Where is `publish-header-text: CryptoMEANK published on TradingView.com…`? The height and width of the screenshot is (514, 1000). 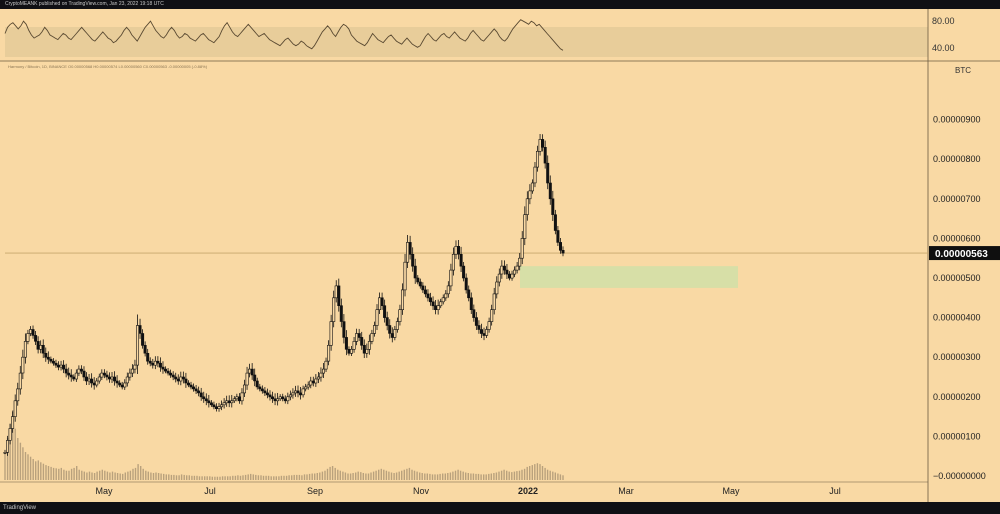
publish-header-text: CryptoMEANK published on TradingView.com… is located at coordinates (84, 4).